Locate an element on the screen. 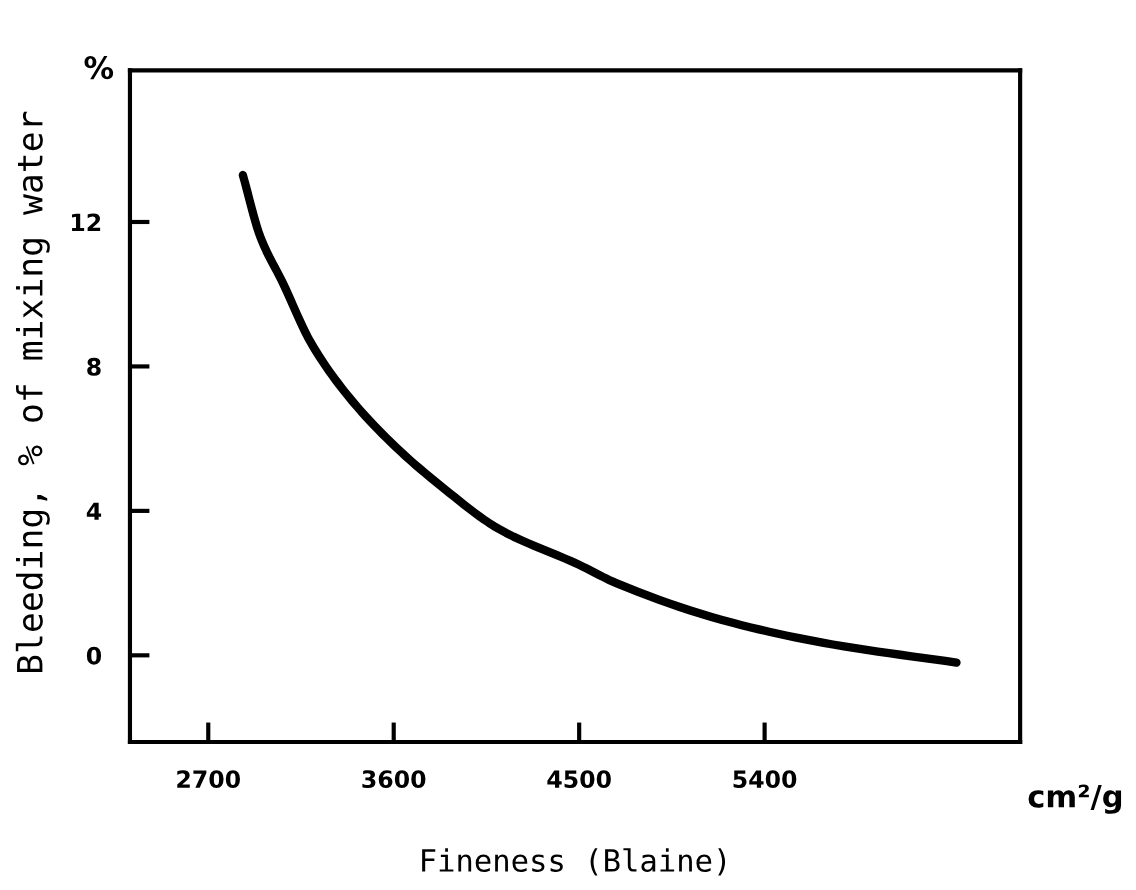 This screenshot has height=890, width=1136. x-tick-label: 2700 is located at coordinates (208, 779).